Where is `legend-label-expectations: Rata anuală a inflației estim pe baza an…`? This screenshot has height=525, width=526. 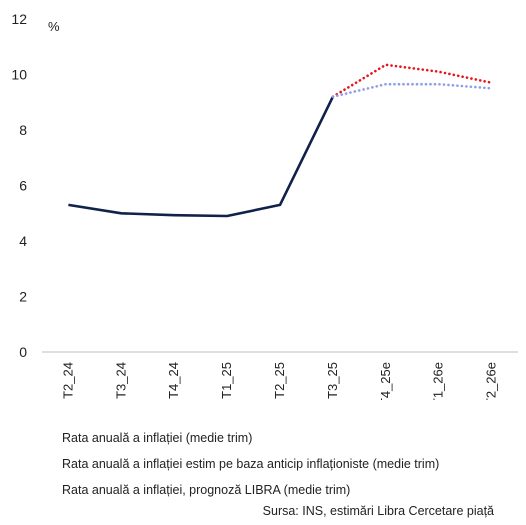
legend-label-expectations: Rata anuală a inflației estim pe baza an… is located at coordinates (251, 464).